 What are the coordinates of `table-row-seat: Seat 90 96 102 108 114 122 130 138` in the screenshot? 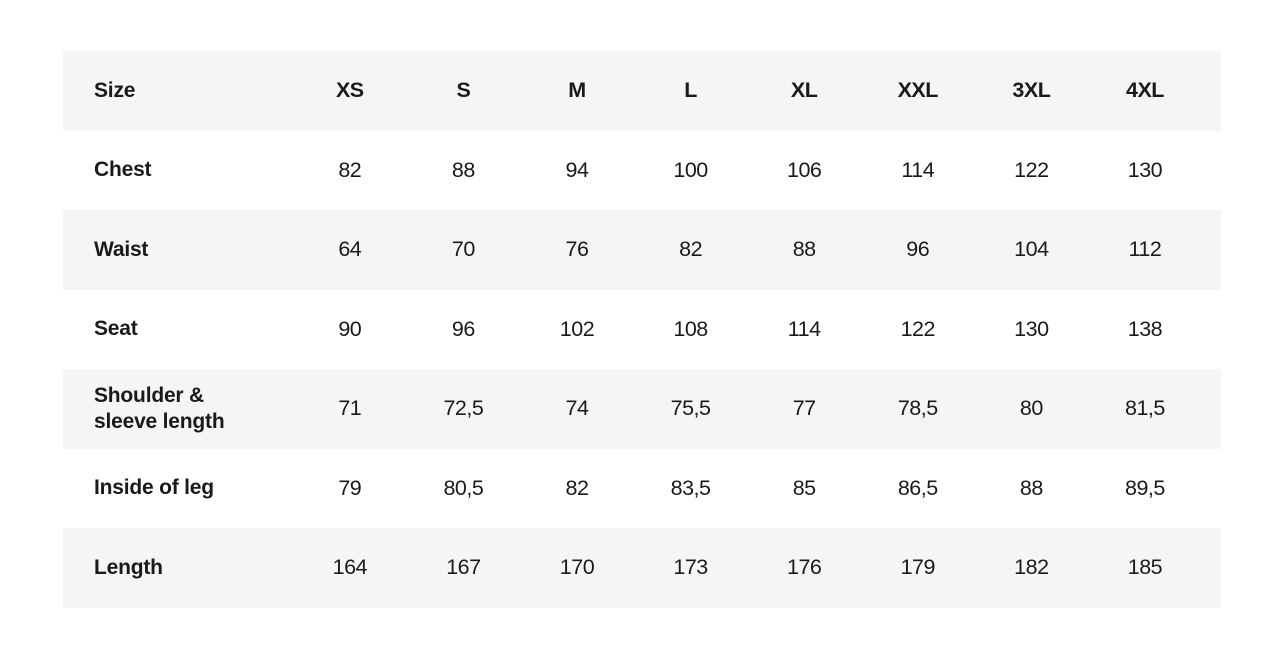 It's located at (642, 330).